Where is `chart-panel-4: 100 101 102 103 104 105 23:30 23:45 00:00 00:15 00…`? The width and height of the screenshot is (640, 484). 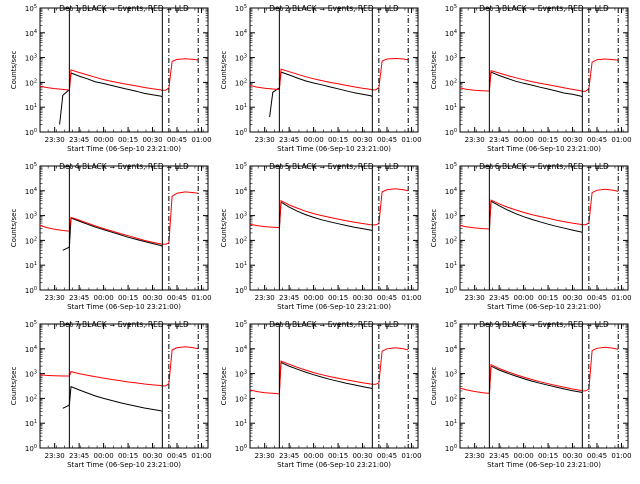
chart-panel-4: 100 101 102 103 104 105 23:30 23:45 00:00 00:15 00… is located at coordinates (111, 236).